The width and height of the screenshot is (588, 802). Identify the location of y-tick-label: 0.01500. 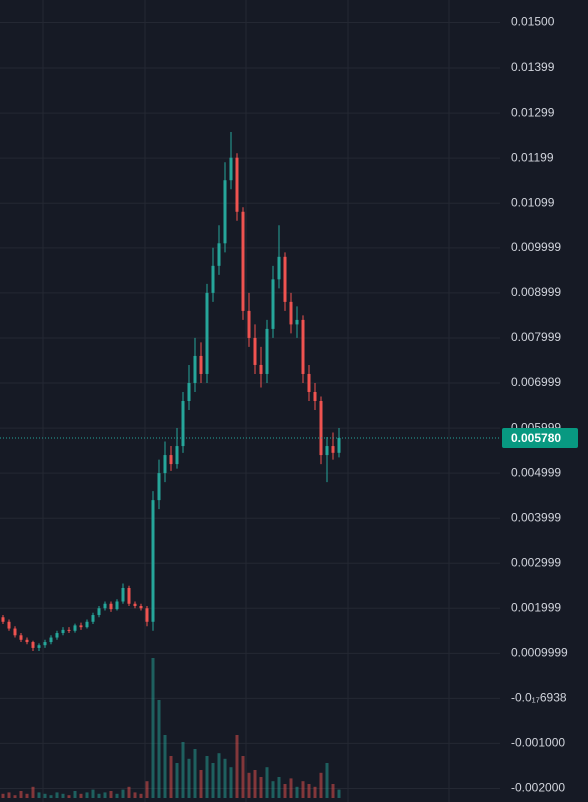
(533, 22).